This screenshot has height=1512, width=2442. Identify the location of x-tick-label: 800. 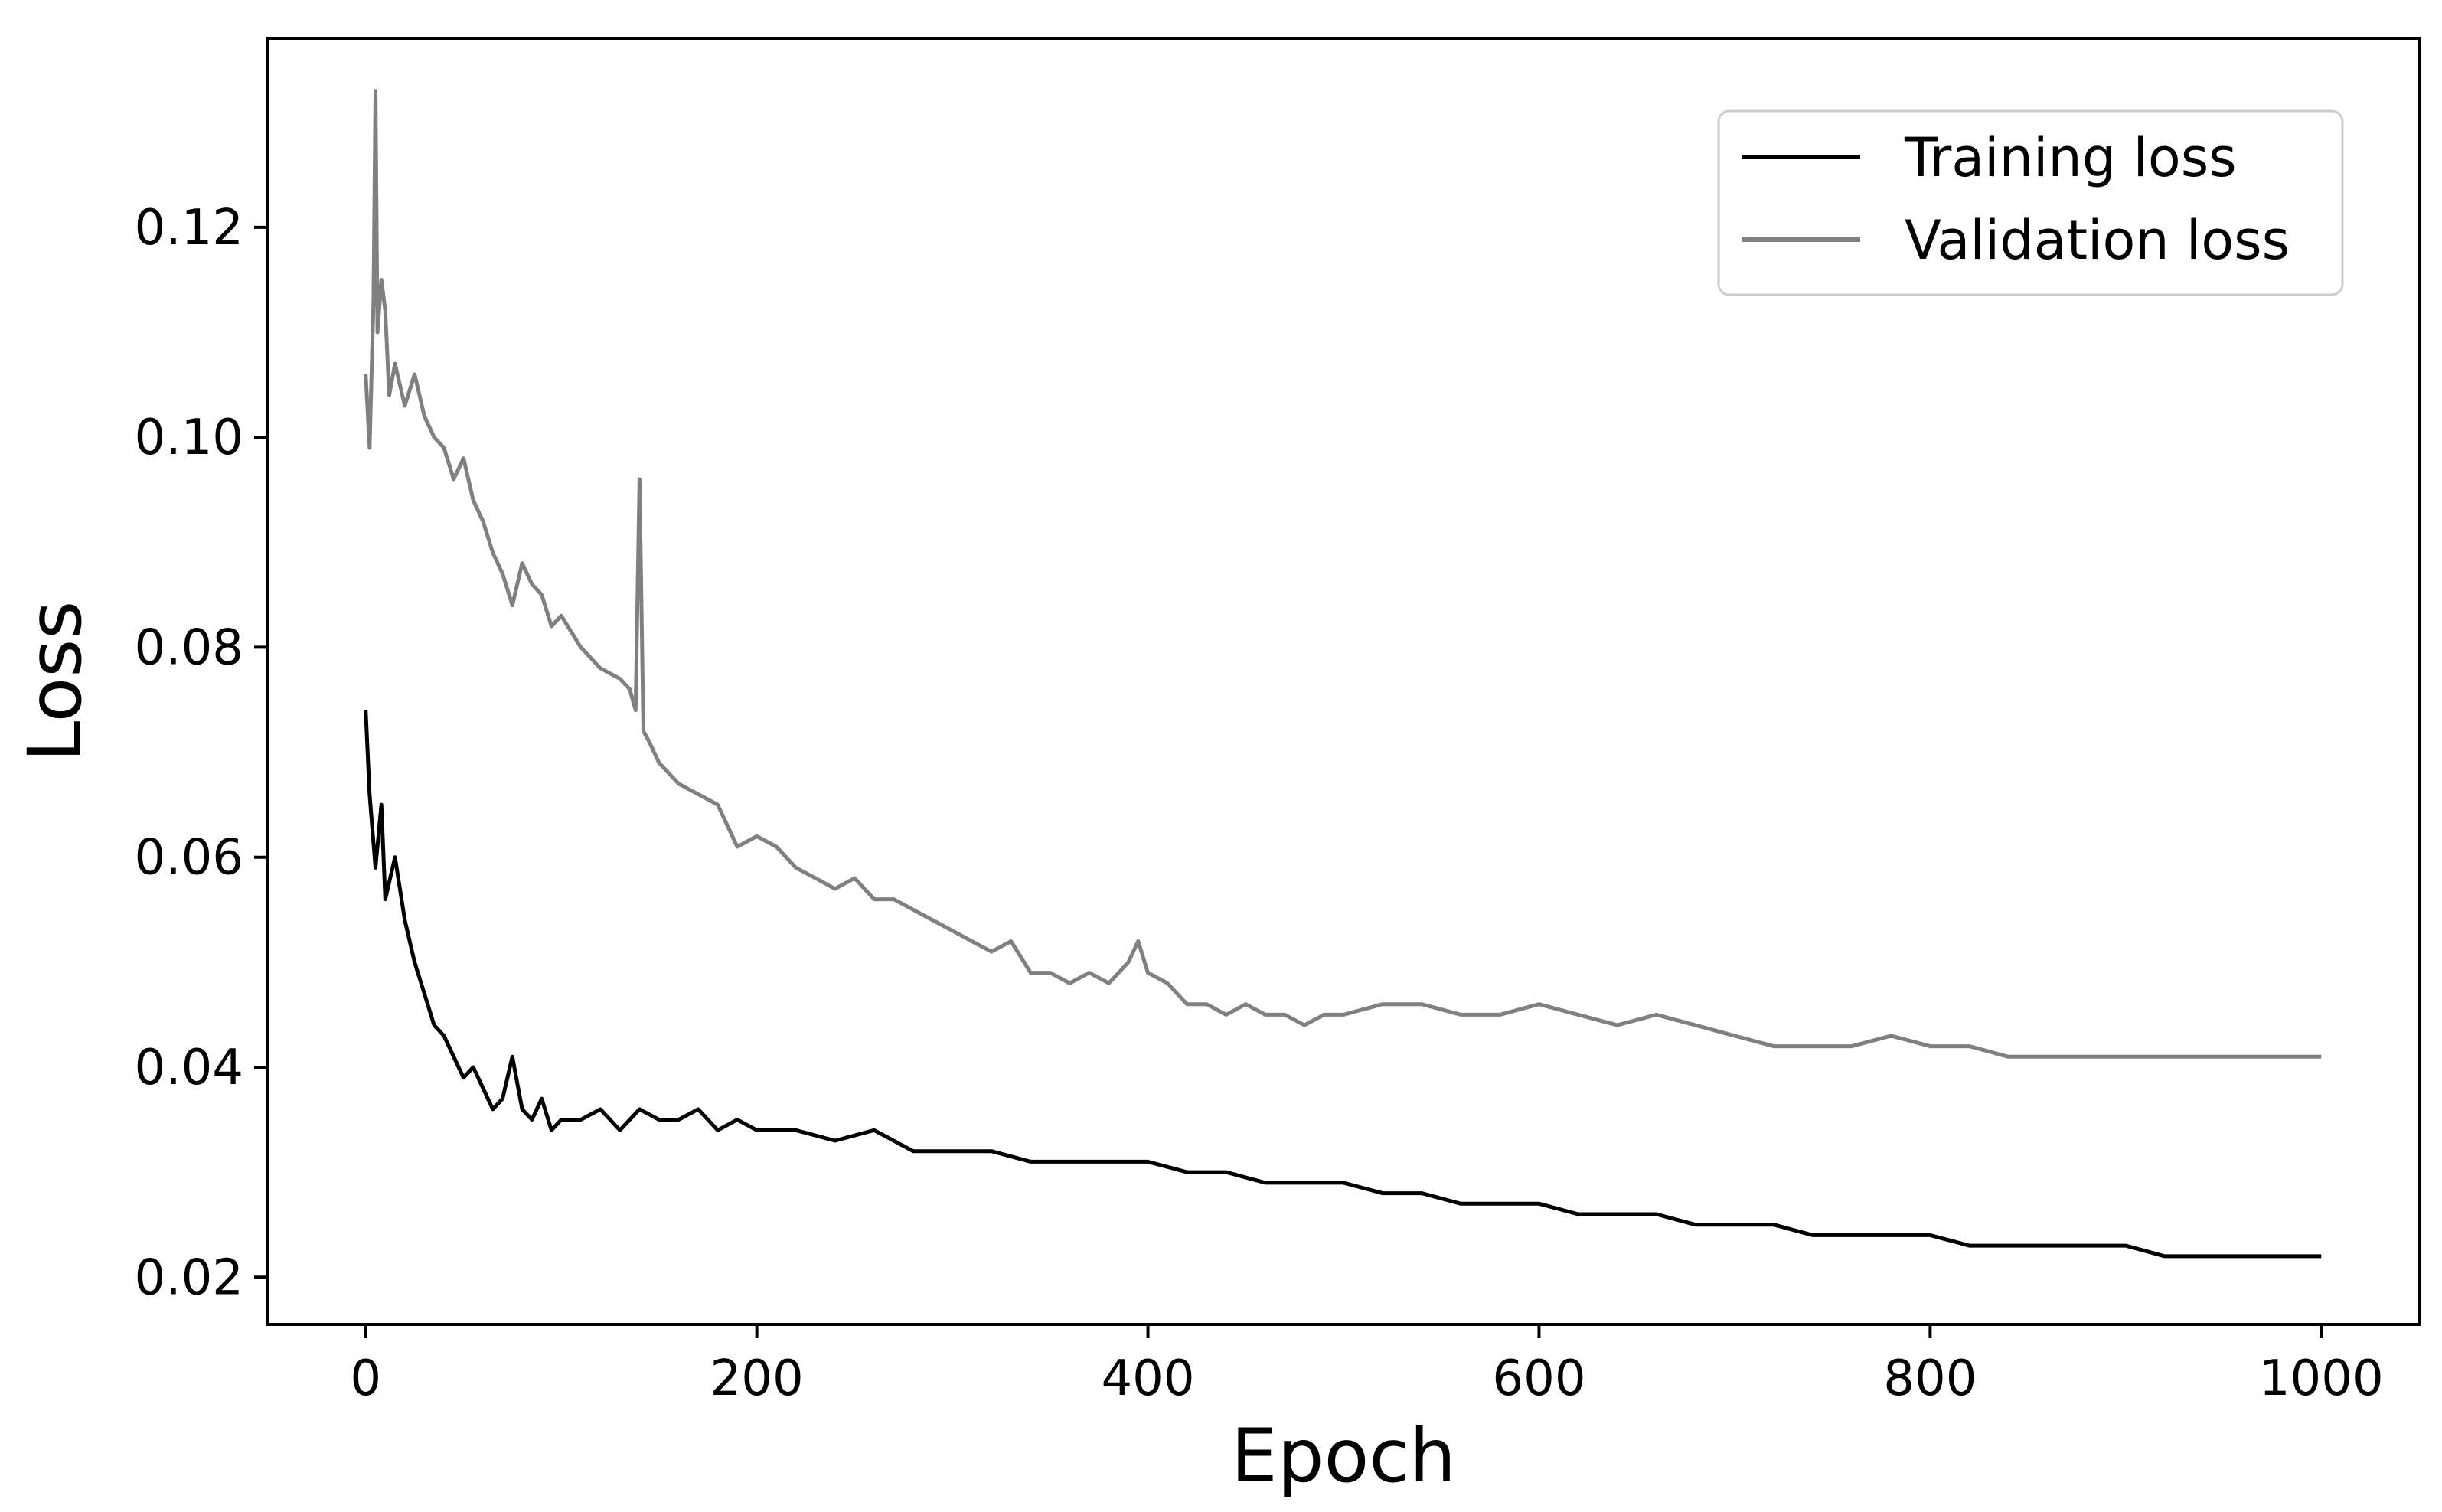
(1930, 1378).